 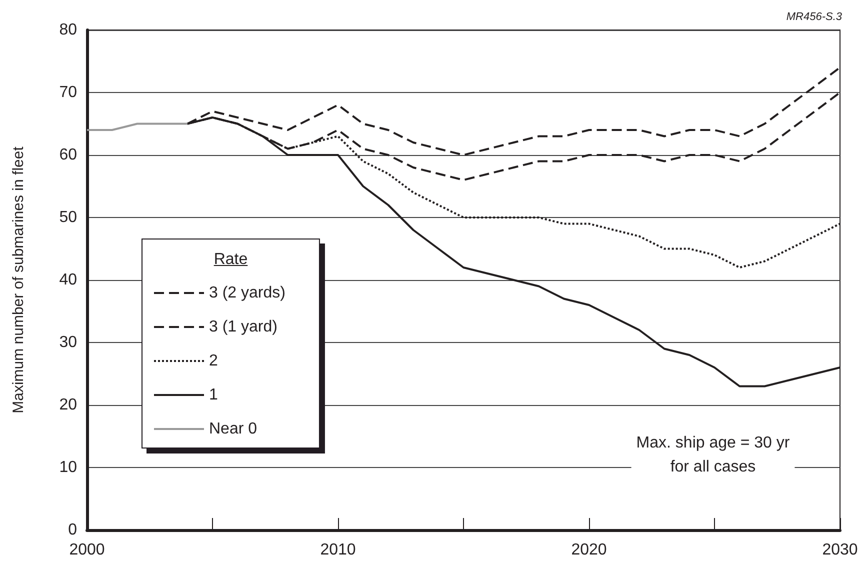 I want to click on legend-label: 2, so click(x=213, y=361).